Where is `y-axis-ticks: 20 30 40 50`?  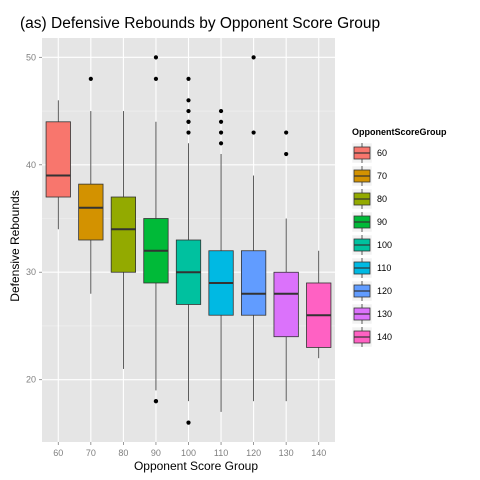 y-axis-ticks: 20 30 40 50 is located at coordinates (34, 218).